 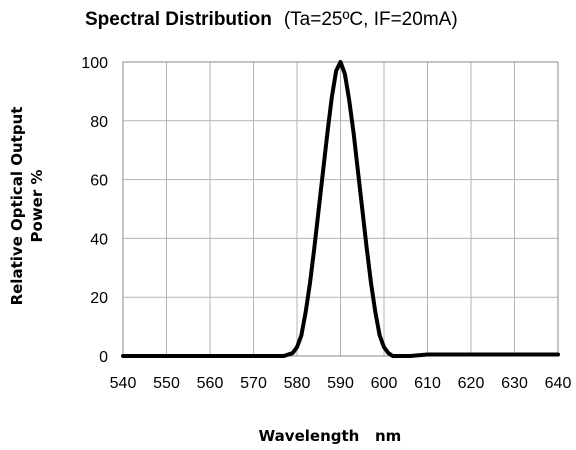 What do you see at coordinates (384, 383) in the screenshot?
I see `x-tick-label: 600` at bounding box center [384, 383].